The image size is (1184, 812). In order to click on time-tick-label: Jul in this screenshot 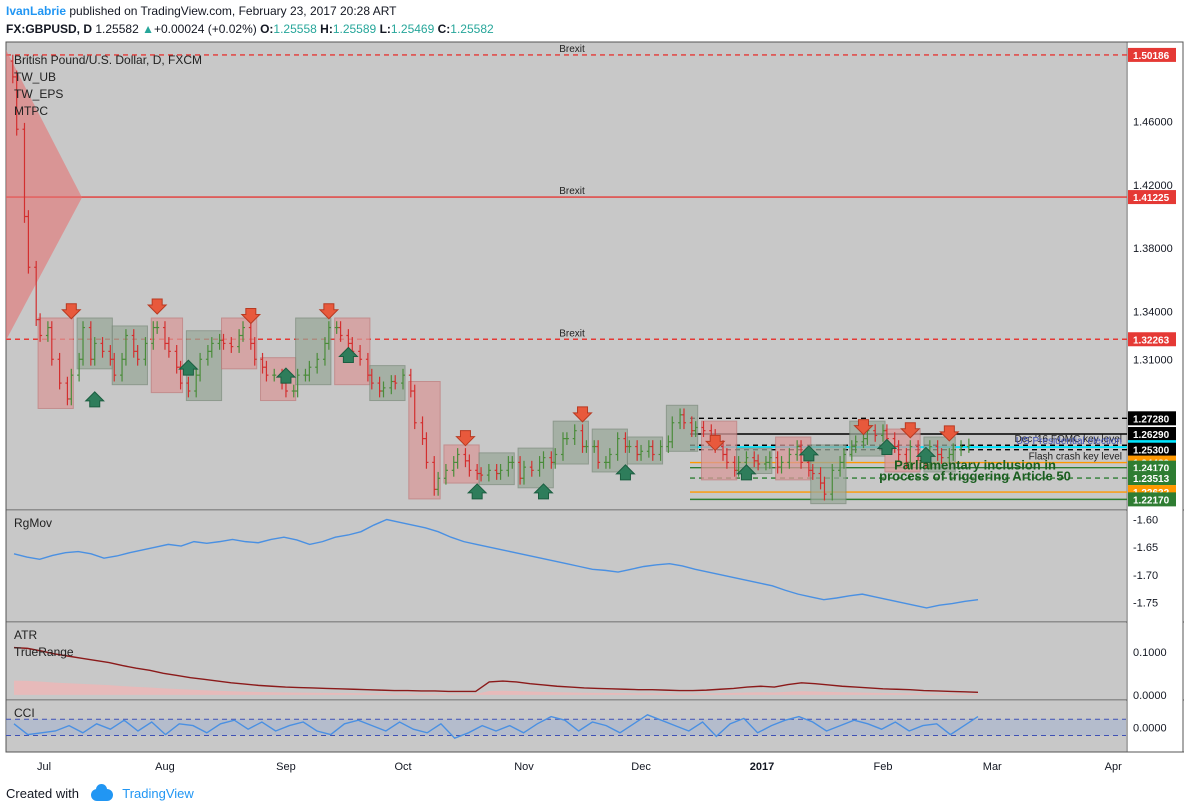, I will do `click(44, 767)`.